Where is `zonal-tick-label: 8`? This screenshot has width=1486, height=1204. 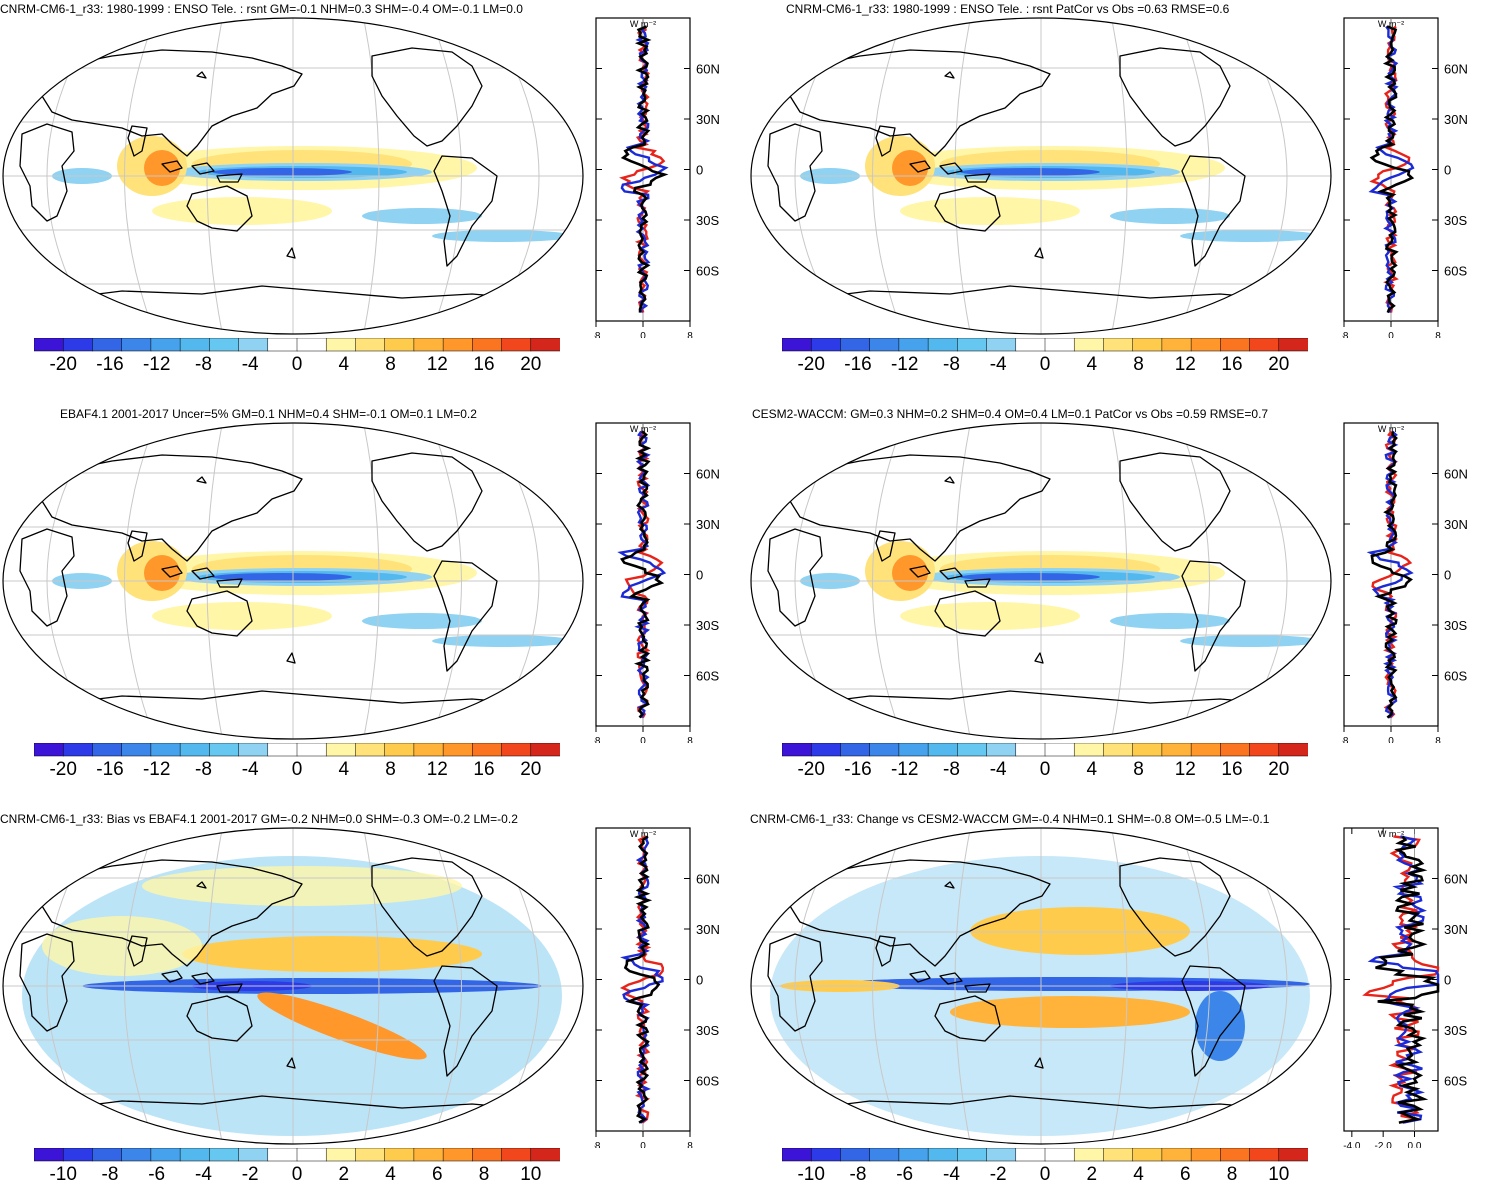 zonal-tick-label: 8 is located at coordinates (690, 739).